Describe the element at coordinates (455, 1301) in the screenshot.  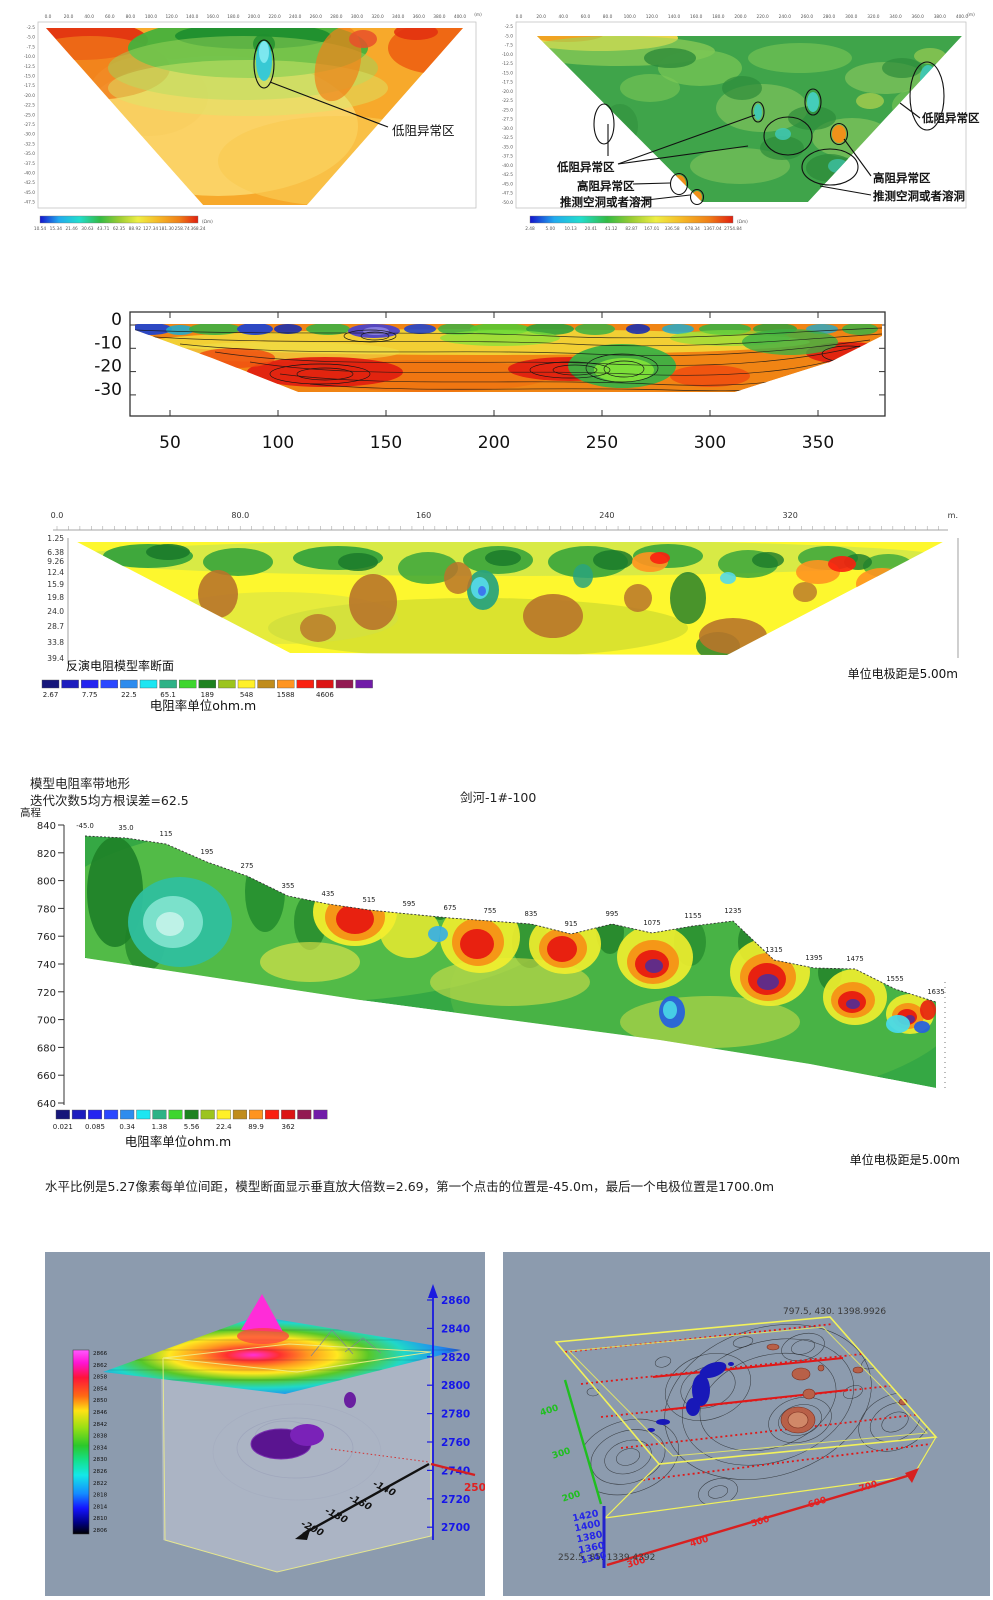
I see `z-axis-ticks-0: 2860` at that location.